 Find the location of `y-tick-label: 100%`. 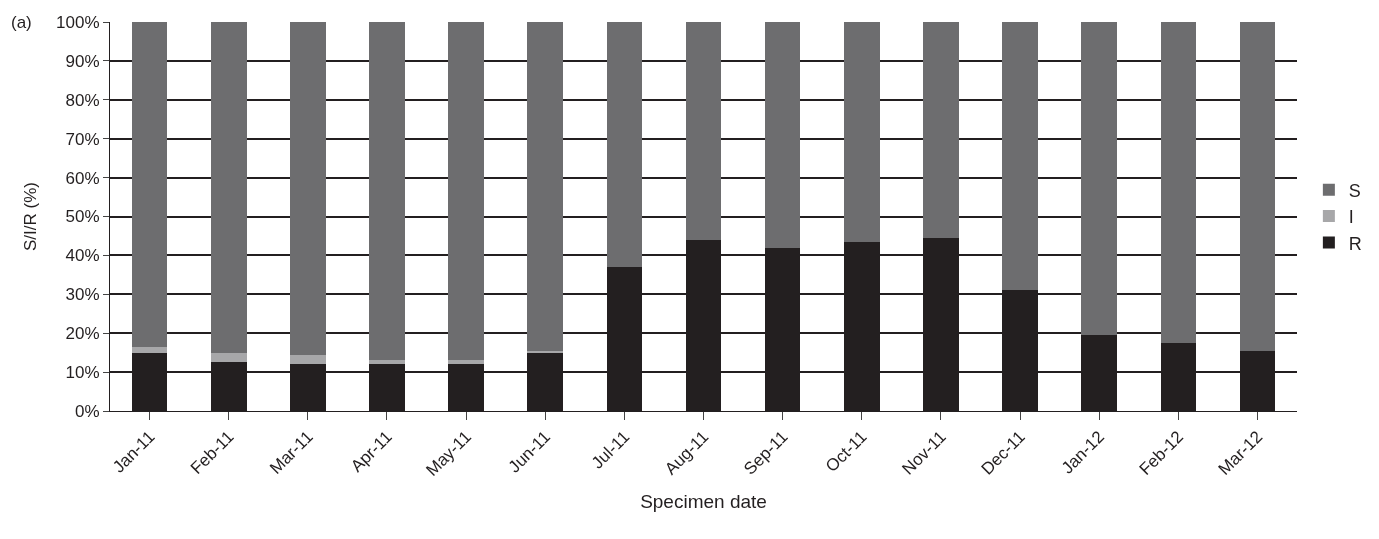

y-tick-label: 100% is located at coordinates (78, 22).